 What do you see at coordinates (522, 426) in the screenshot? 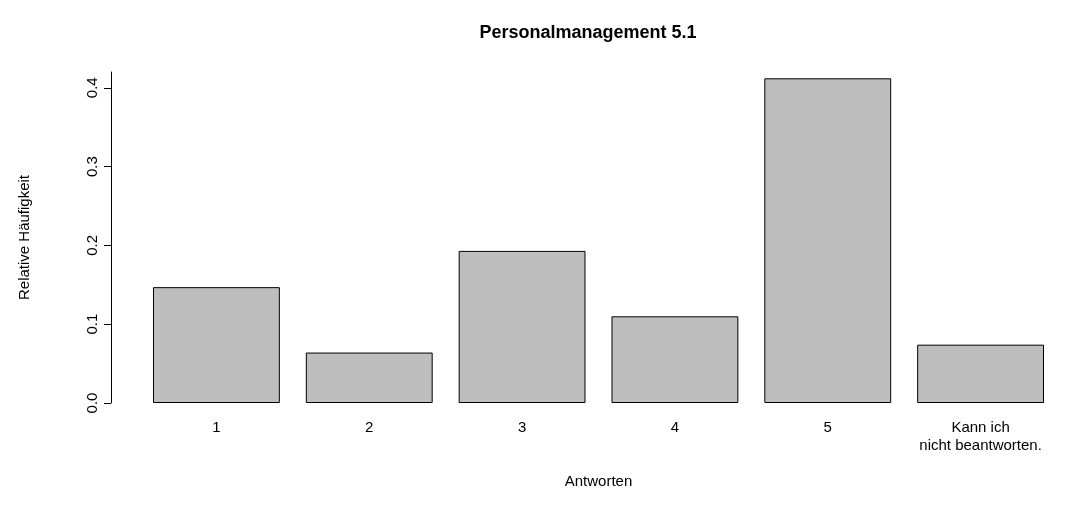
I see `x-tick-label: 3` at bounding box center [522, 426].